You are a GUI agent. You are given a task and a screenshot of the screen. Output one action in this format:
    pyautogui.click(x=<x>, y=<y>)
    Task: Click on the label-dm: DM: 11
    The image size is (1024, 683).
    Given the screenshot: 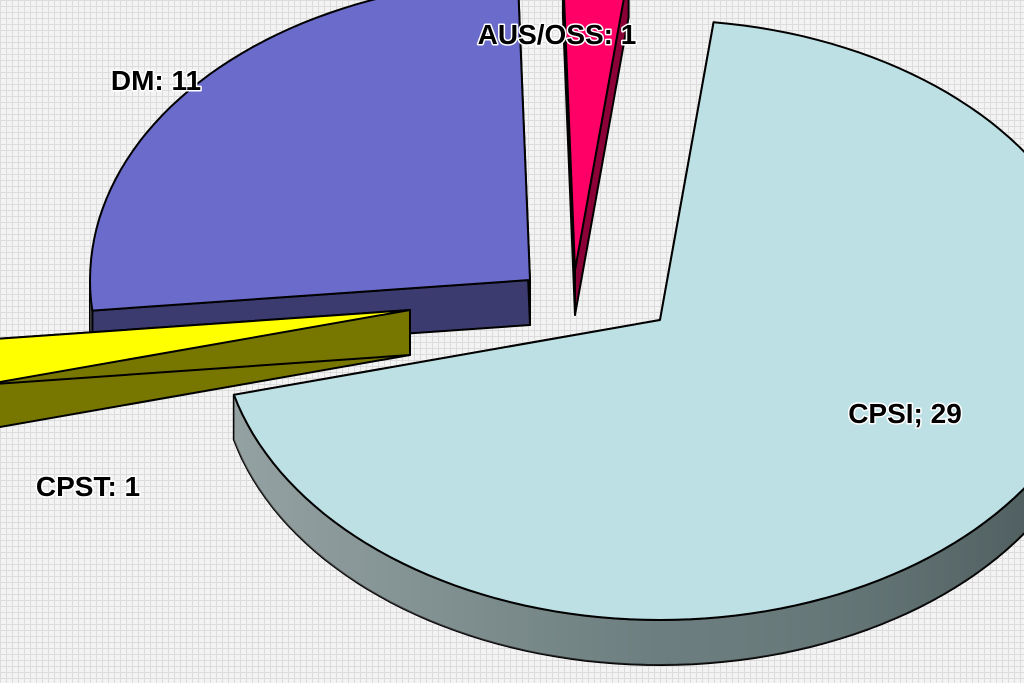 What is the action you would take?
    pyautogui.click(x=156, y=80)
    